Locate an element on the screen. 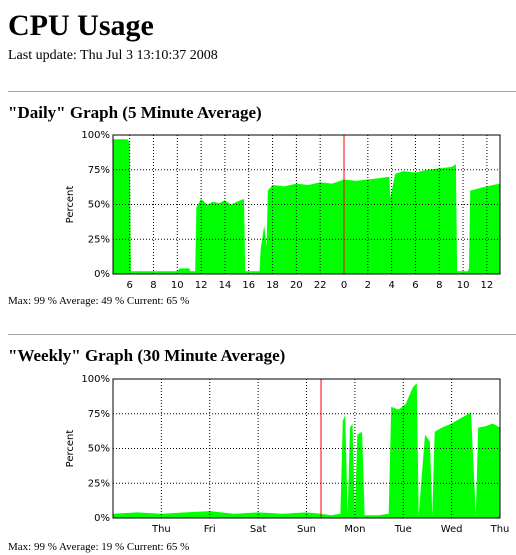 The height and width of the screenshot is (555, 516). x-tick-label: Fri is located at coordinates (210, 529).